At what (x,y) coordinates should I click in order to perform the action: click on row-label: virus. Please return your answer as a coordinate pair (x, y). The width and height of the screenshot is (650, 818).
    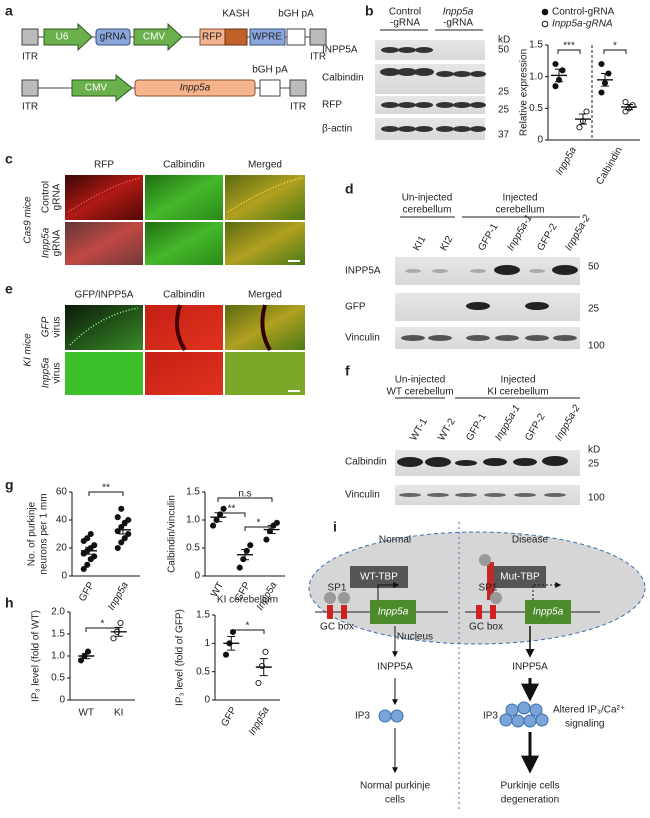
    Looking at the image, I should click on (57, 372).